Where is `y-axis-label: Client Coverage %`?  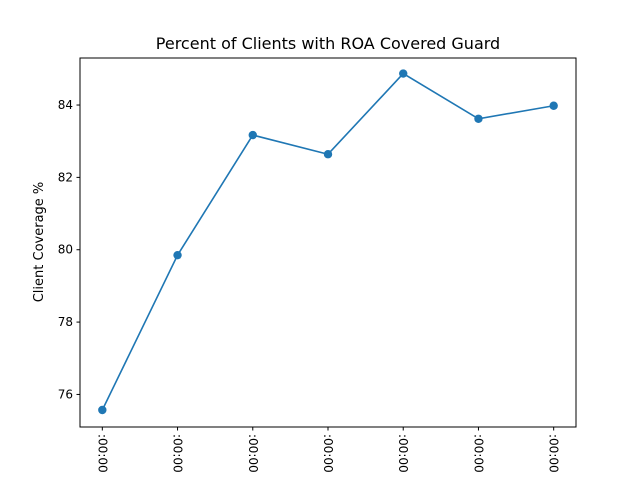 y-axis-label: Client Coverage % is located at coordinates (39, 242).